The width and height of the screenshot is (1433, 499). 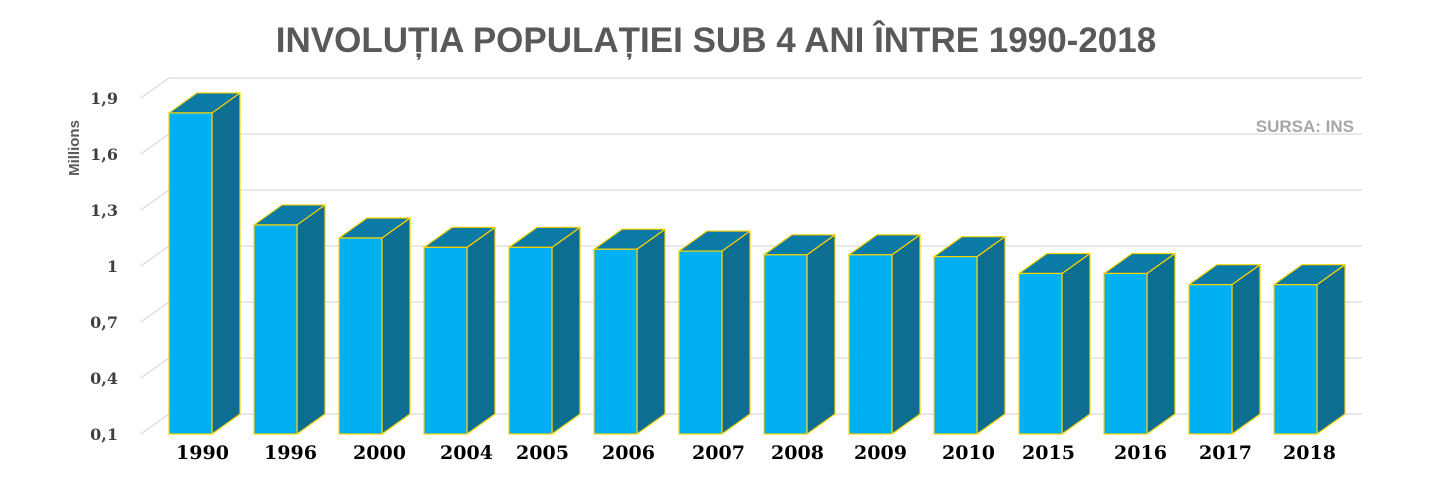 What do you see at coordinates (202, 453) in the screenshot?
I see `x-tick-label: 1990` at bounding box center [202, 453].